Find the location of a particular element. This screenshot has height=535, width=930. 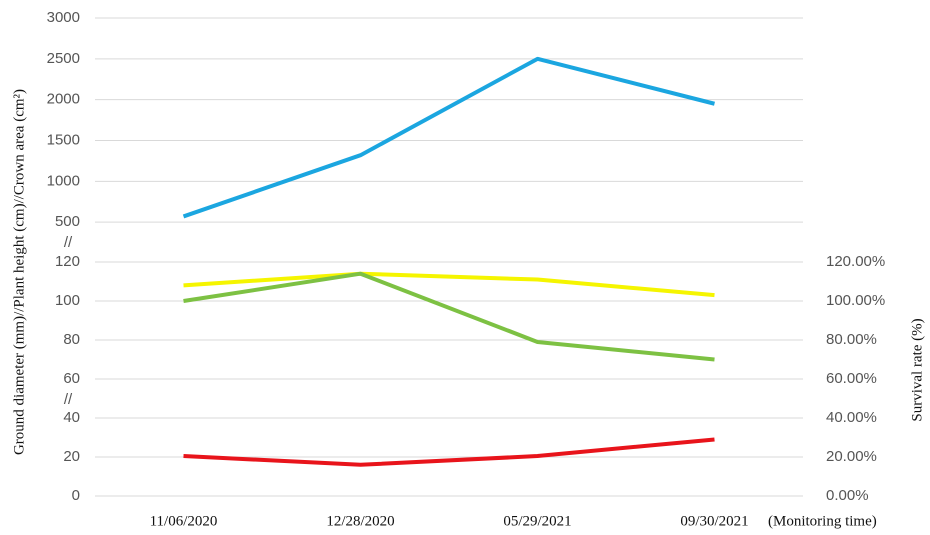

x-tick-label: 05/29/2021 is located at coordinates (537, 521).